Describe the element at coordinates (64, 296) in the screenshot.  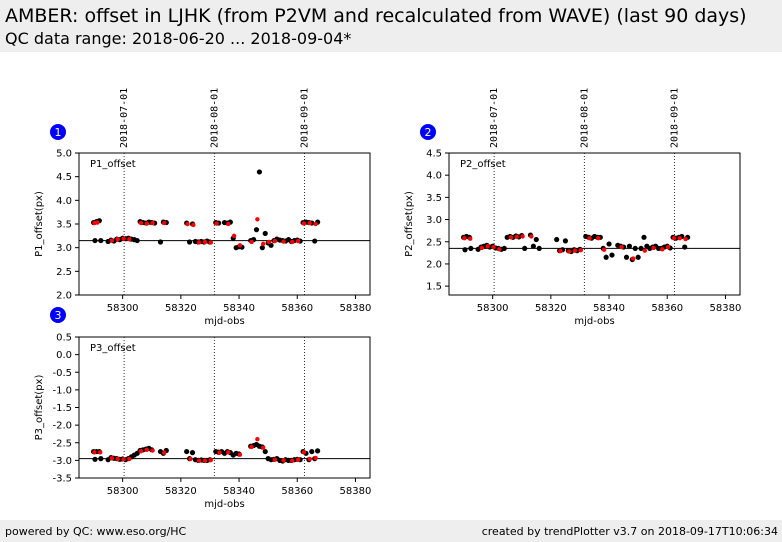
I see `y-tick-label: 2.0` at that location.